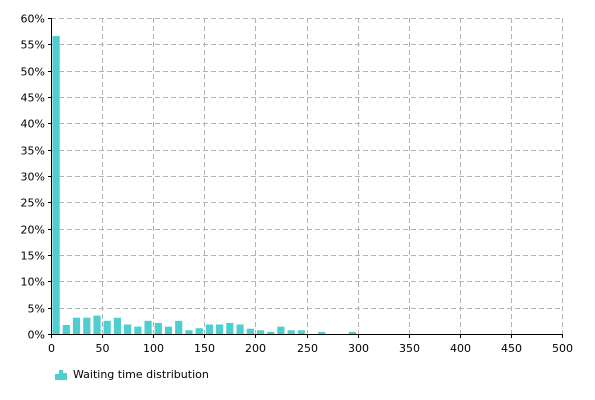 This screenshot has height=400, width=595. I want to click on y-tick-label: 40%, so click(33, 124).